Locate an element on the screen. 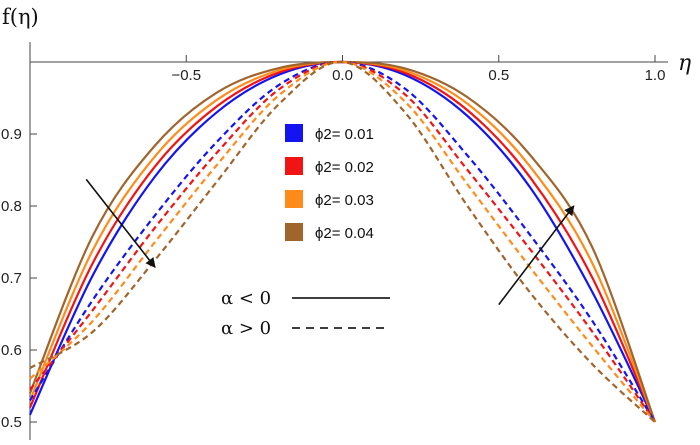 The width and height of the screenshot is (700, 445). y-tick-label: 0.9 is located at coordinates (11, 134).